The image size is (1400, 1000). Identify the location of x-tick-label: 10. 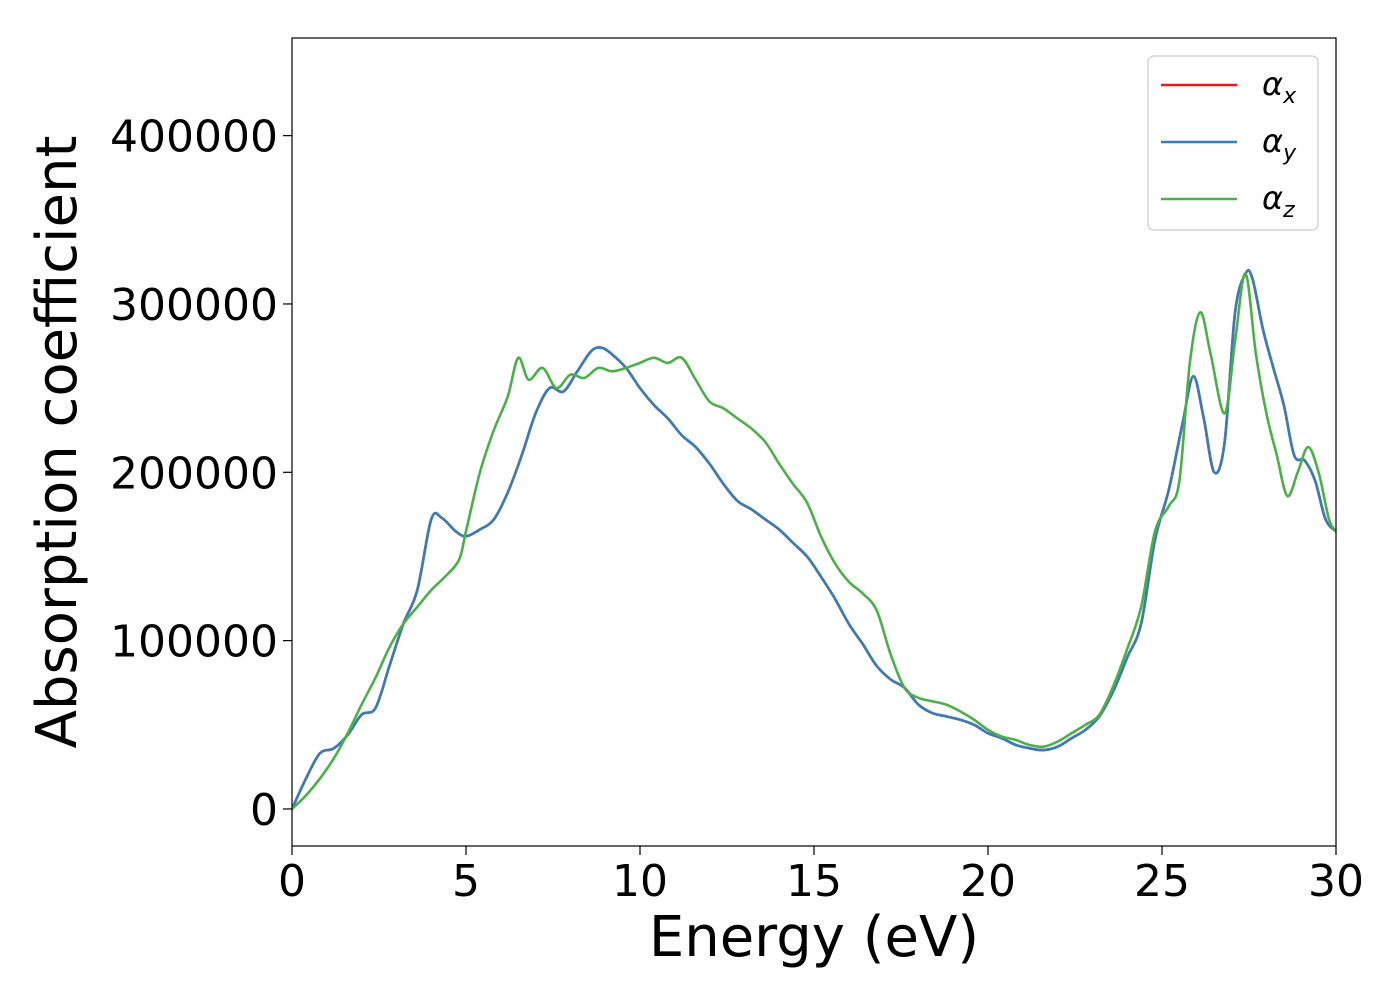
(640, 881).